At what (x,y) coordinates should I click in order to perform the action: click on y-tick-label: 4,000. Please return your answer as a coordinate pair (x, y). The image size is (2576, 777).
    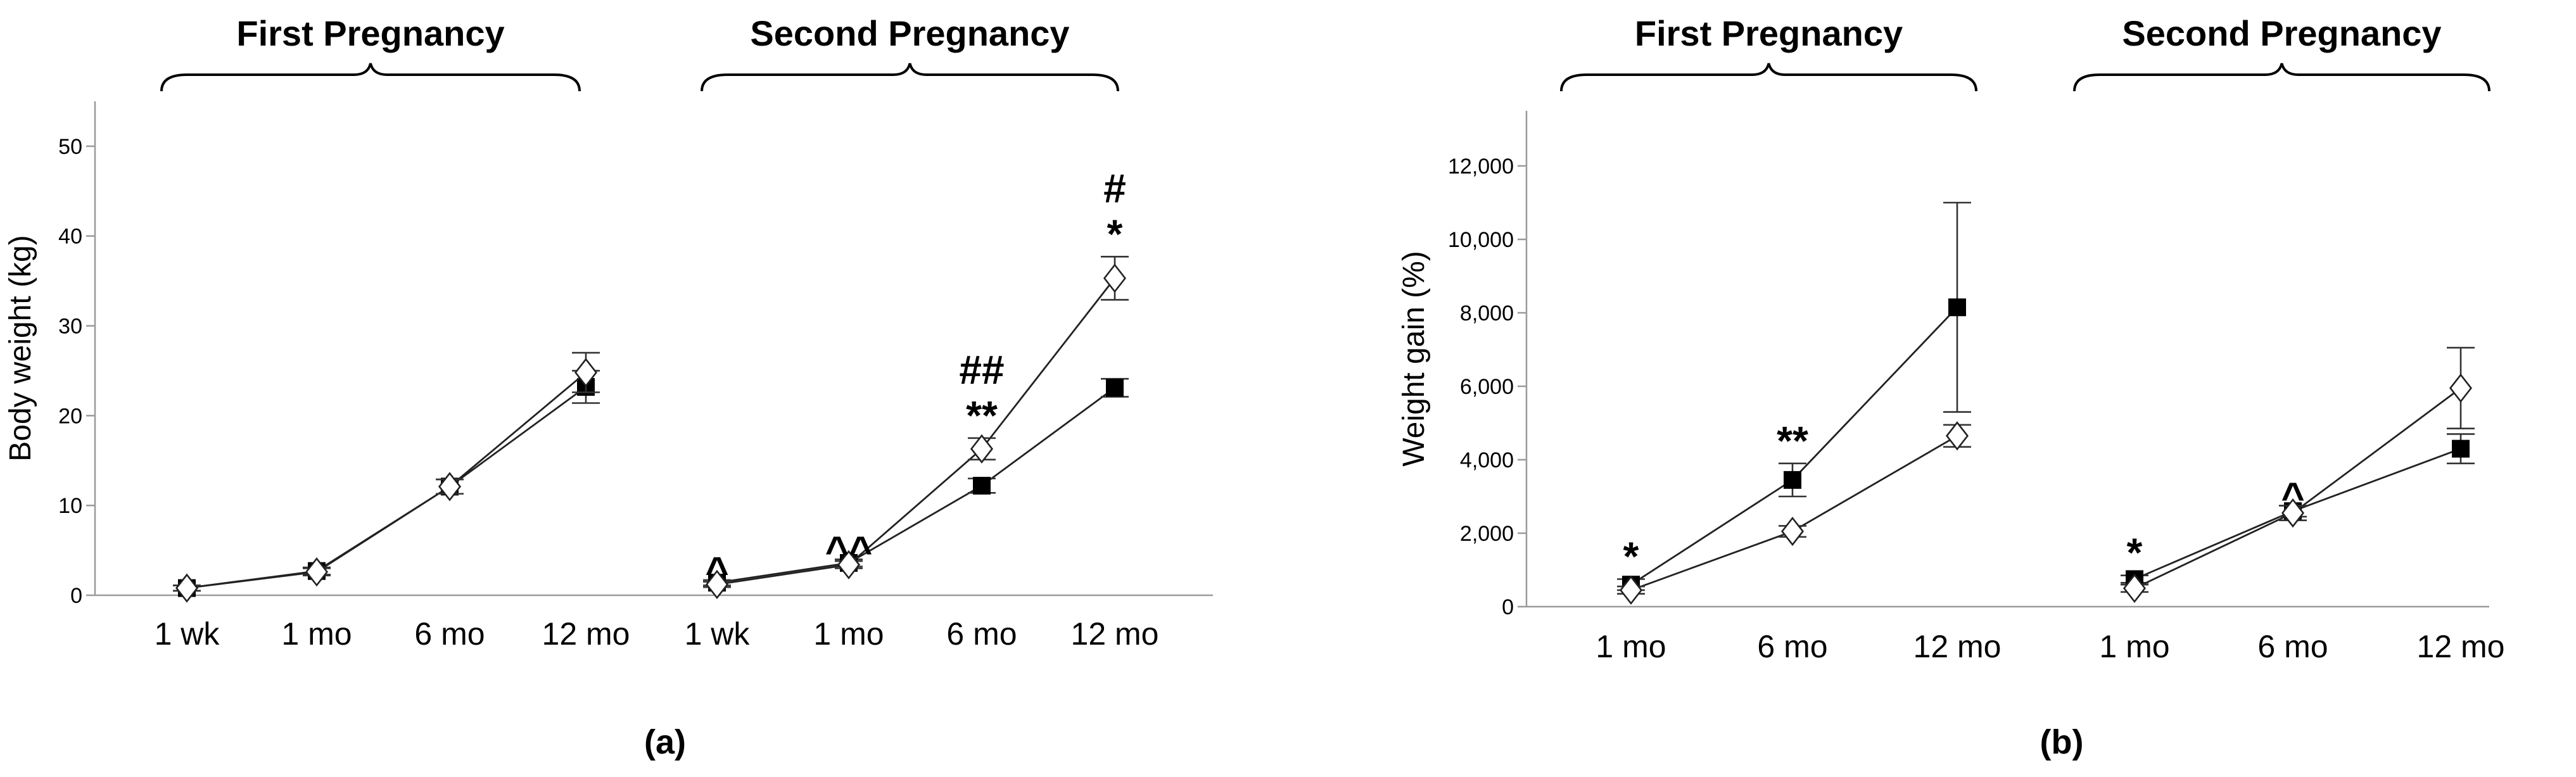
    Looking at the image, I should click on (1487, 460).